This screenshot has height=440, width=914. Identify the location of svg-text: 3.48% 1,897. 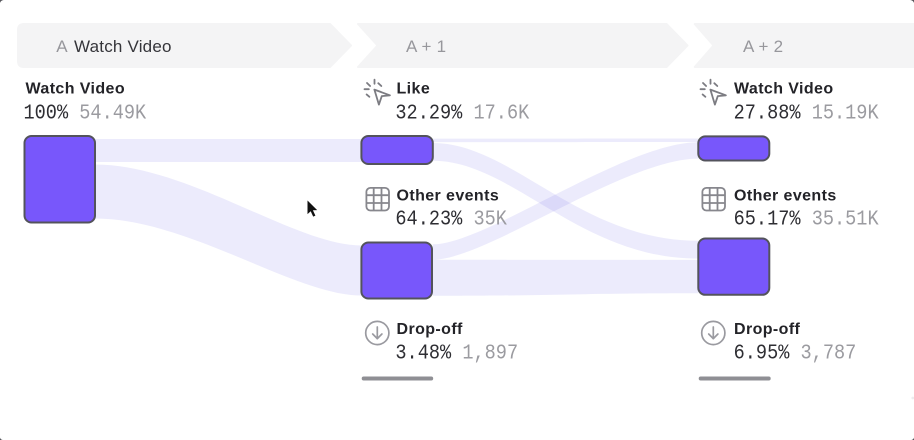
(456, 353).